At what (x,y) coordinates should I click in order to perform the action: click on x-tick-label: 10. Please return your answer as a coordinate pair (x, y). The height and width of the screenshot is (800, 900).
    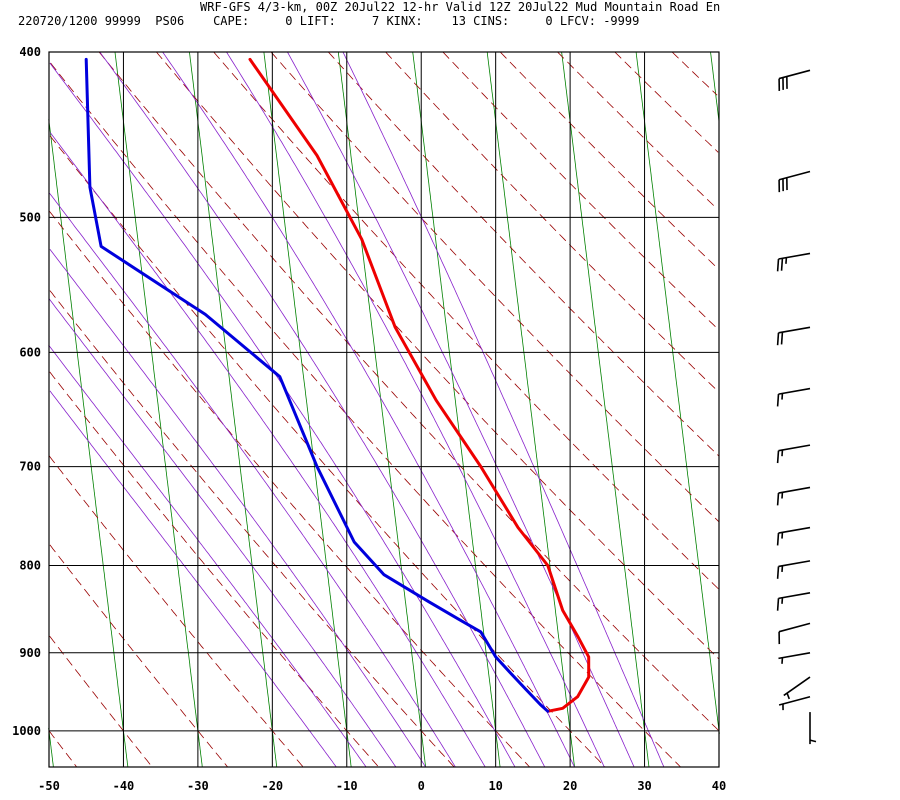
    Looking at the image, I should click on (495, 786).